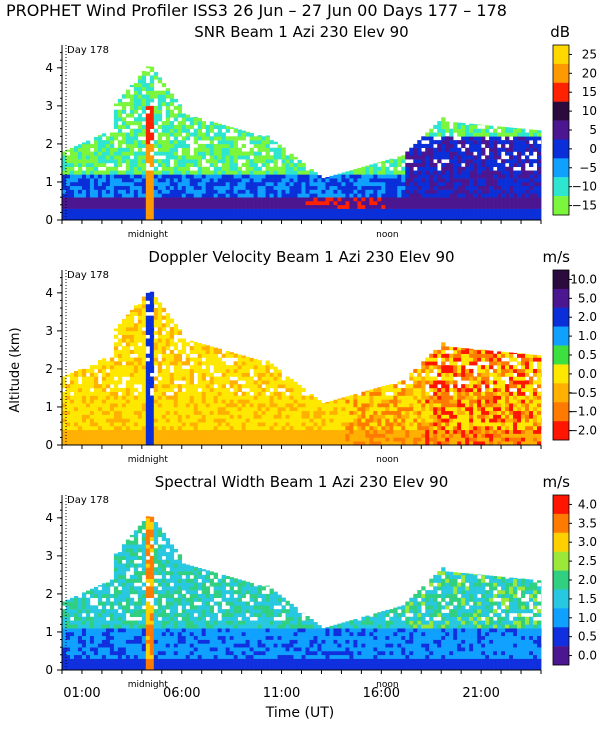  Describe the element at coordinates (557, 257) in the screenshot. I see `colorbar-units: m/s` at that location.